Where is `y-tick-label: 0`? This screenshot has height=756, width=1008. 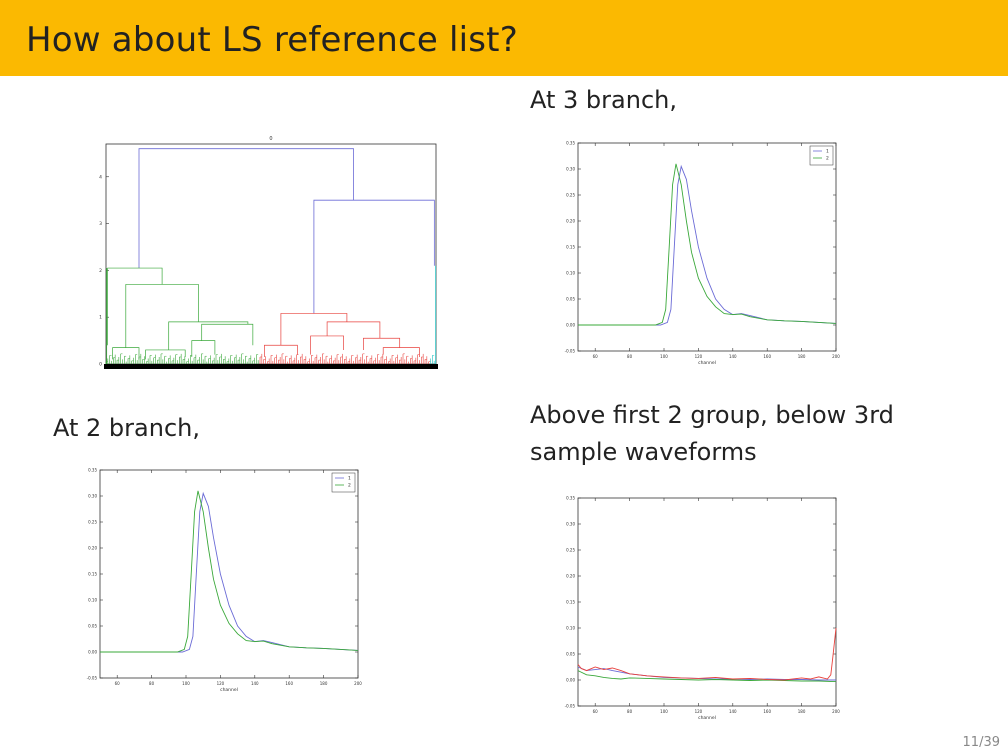
y-tick-label: 0 is located at coordinates (100, 365).